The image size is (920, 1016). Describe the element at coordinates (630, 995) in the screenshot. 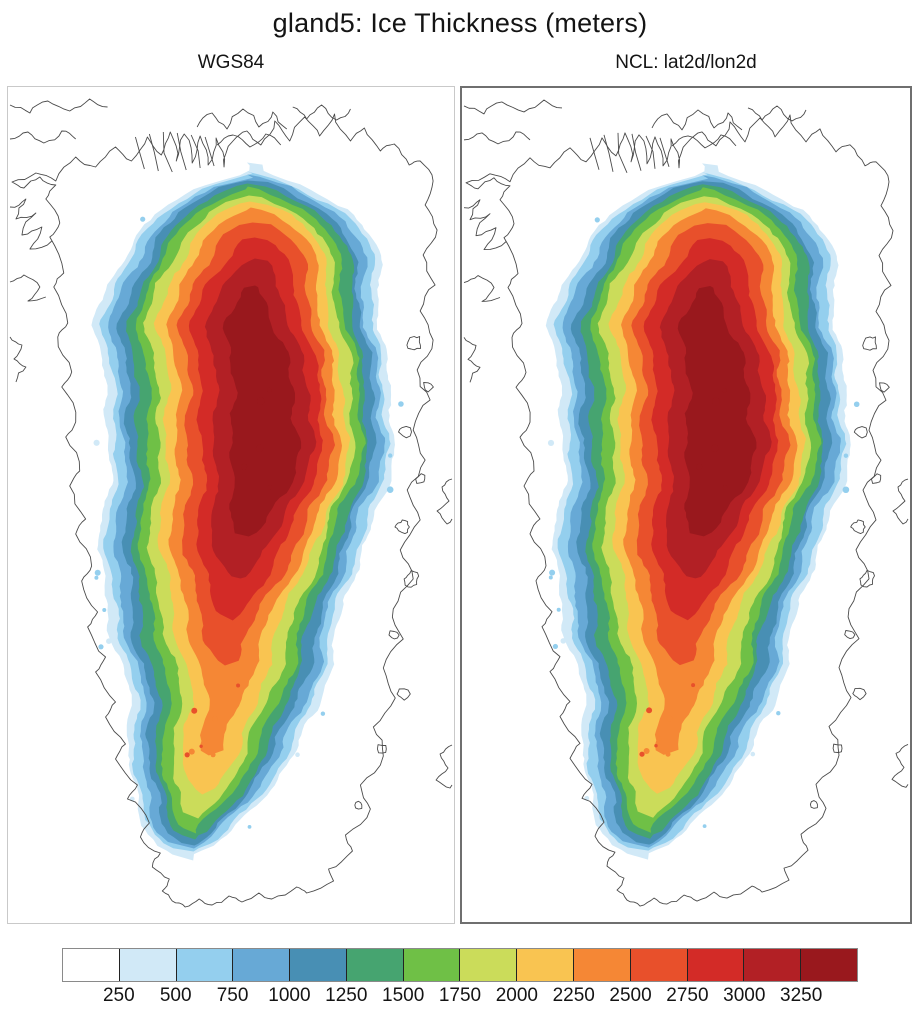

I see `colorbar-label: 2500` at that location.